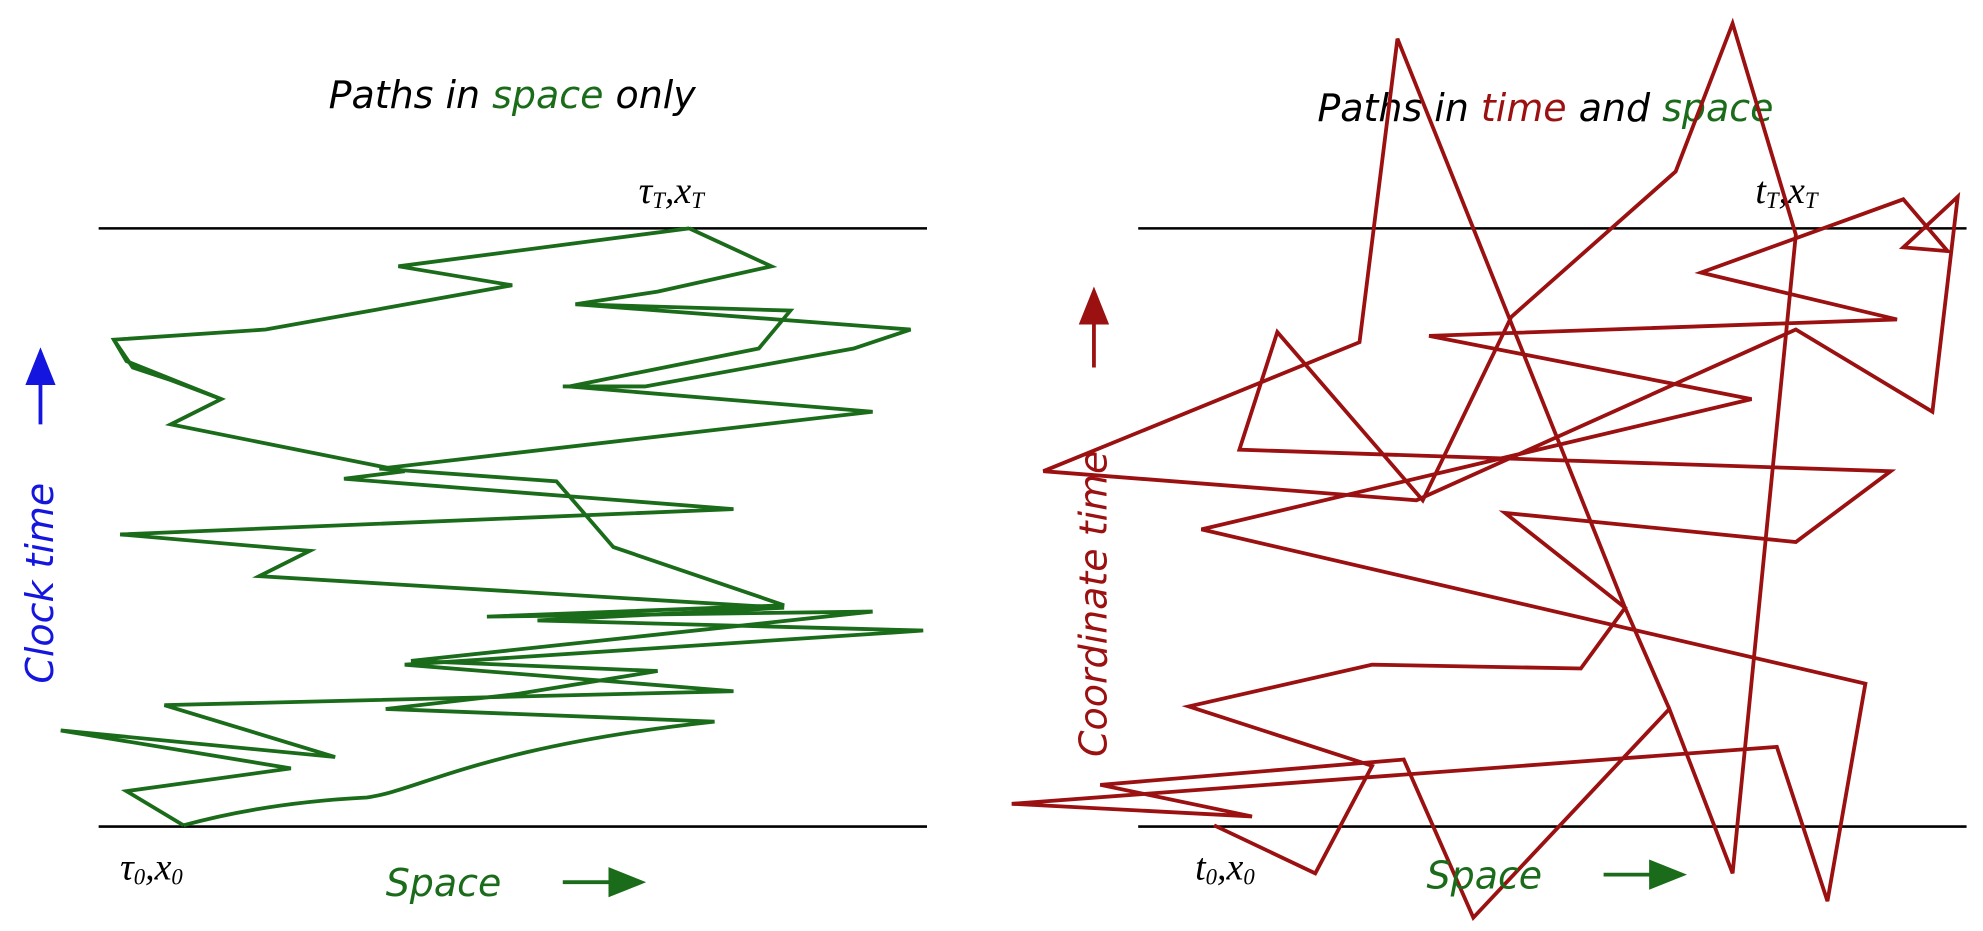 The image size is (1983, 931). Describe the element at coordinates (1094, 604) in the screenshot. I see `y-label: Coordinate time` at that location.